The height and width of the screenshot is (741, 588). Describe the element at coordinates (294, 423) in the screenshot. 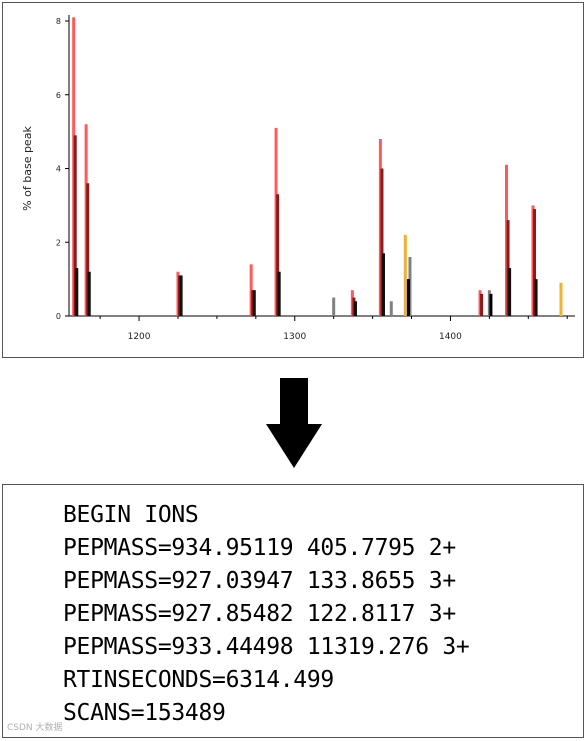

I see `down-arrow-icon` at that location.